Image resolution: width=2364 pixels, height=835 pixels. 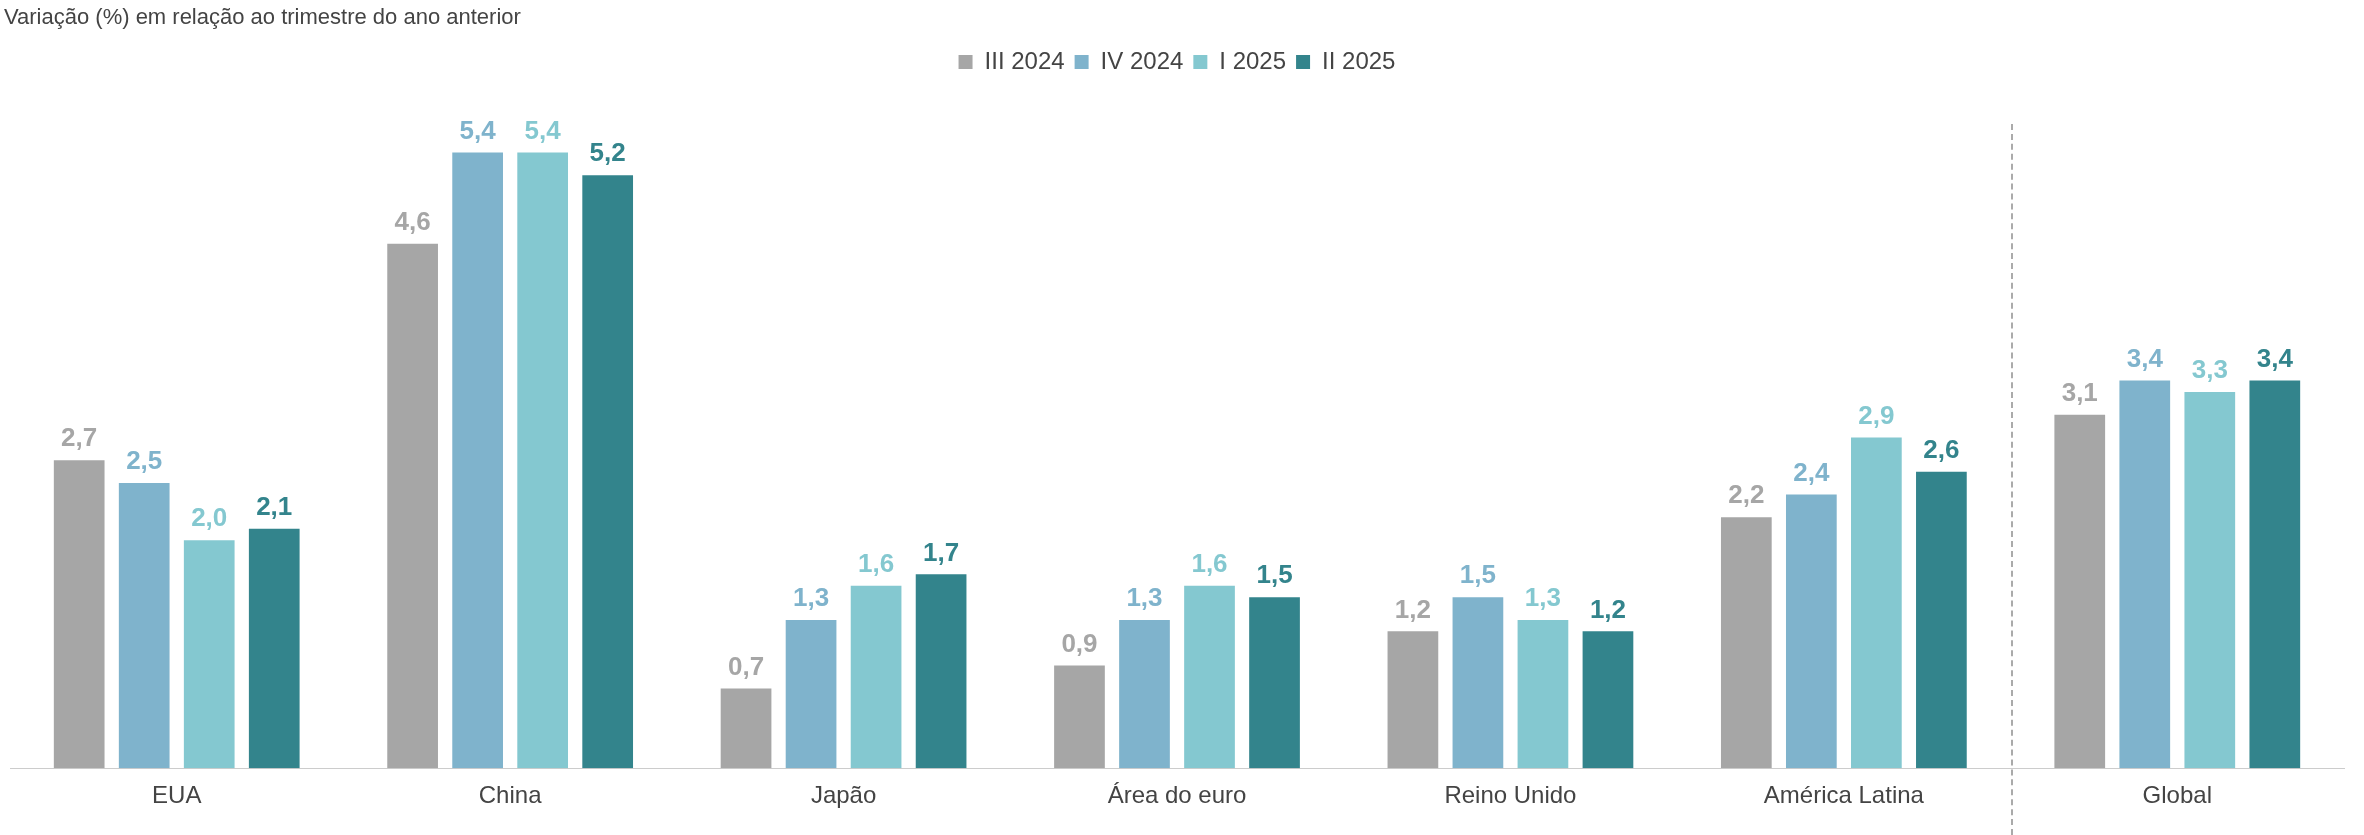 What do you see at coordinates (2177, 795) in the screenshot?
I see `x-tick-label: Global` at bounding box center [2177, 795].